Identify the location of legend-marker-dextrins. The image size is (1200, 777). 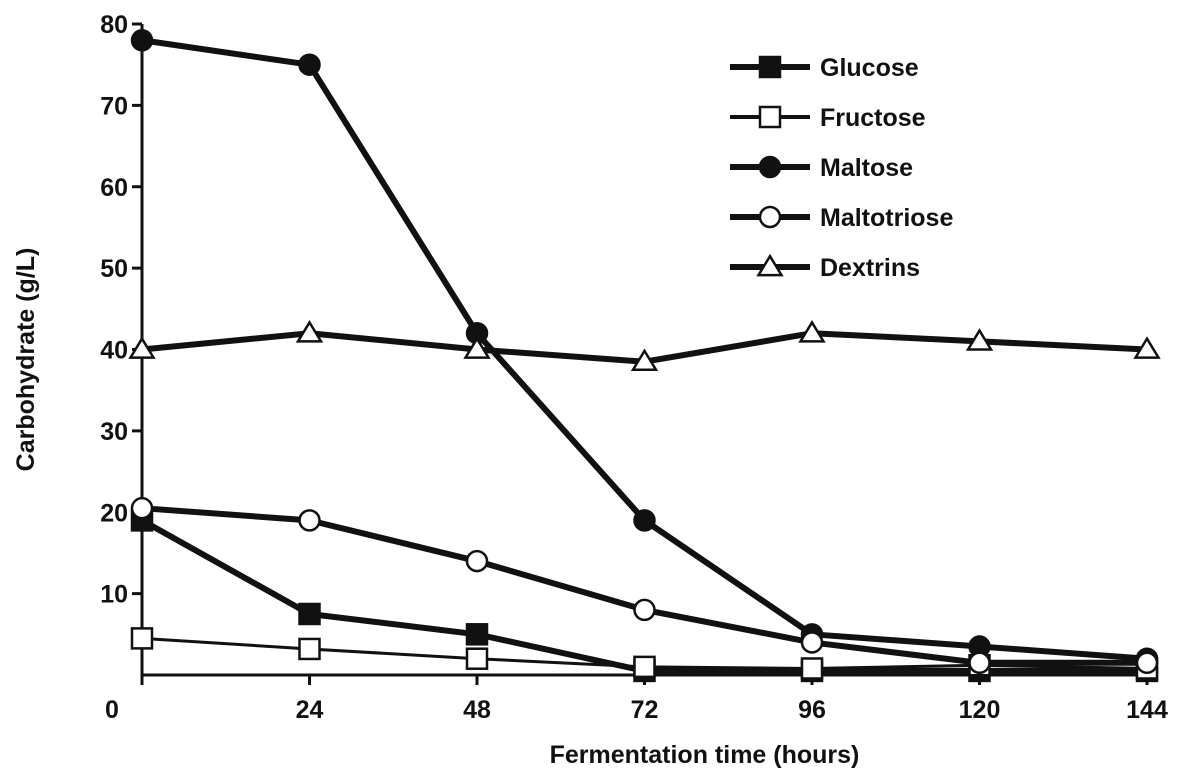
(770, 265).